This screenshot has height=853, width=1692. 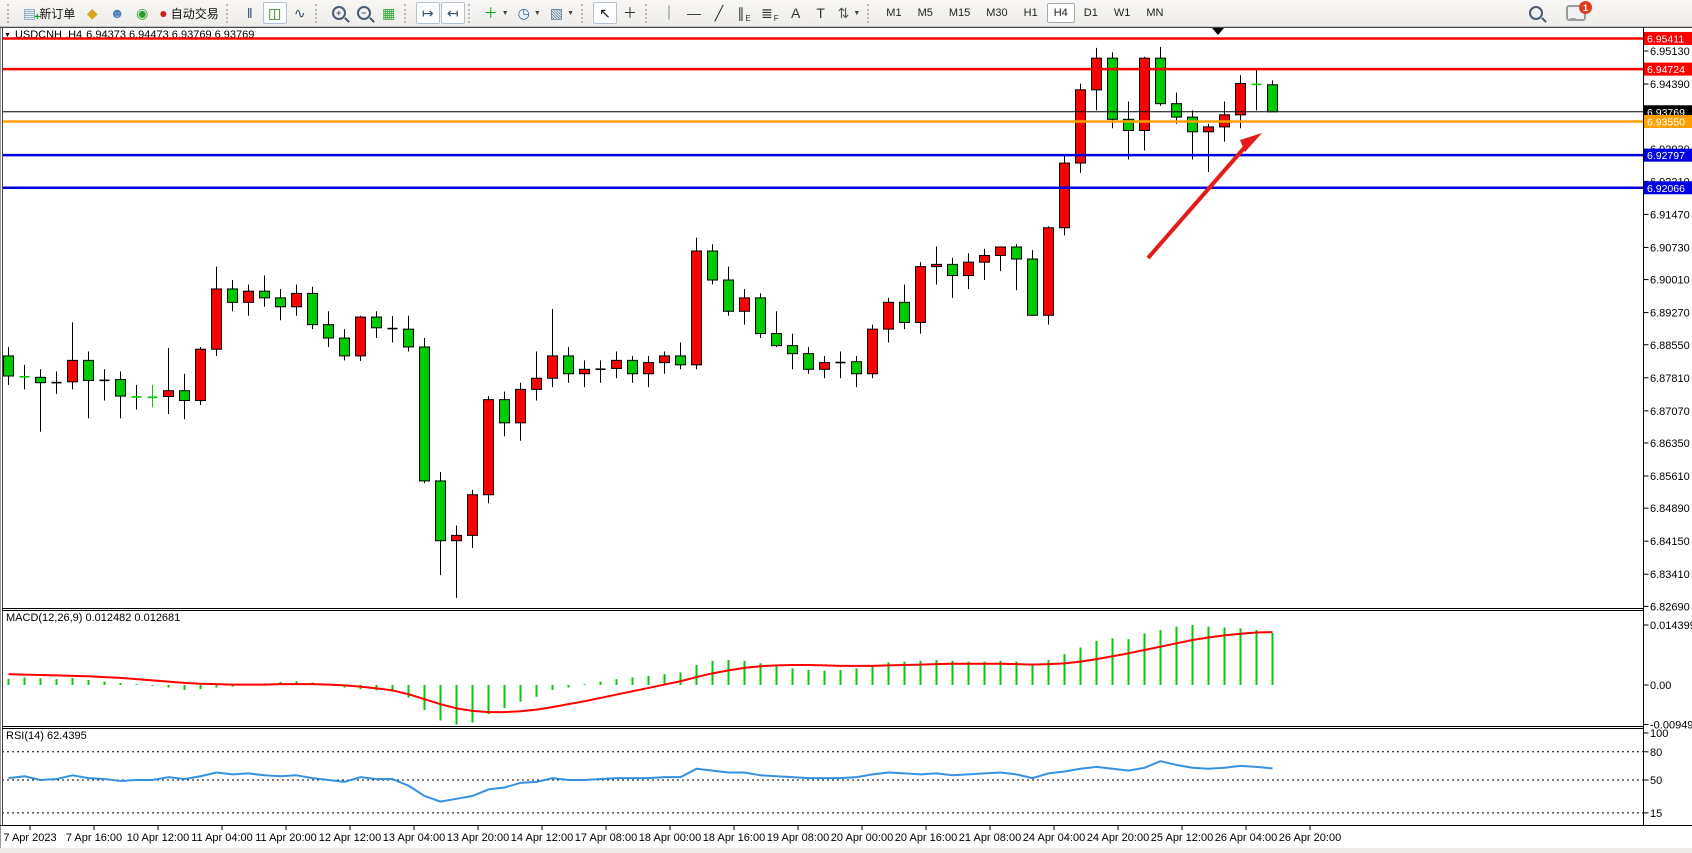 I want to click on template-icon: ▧, so click(x=556, y=13).